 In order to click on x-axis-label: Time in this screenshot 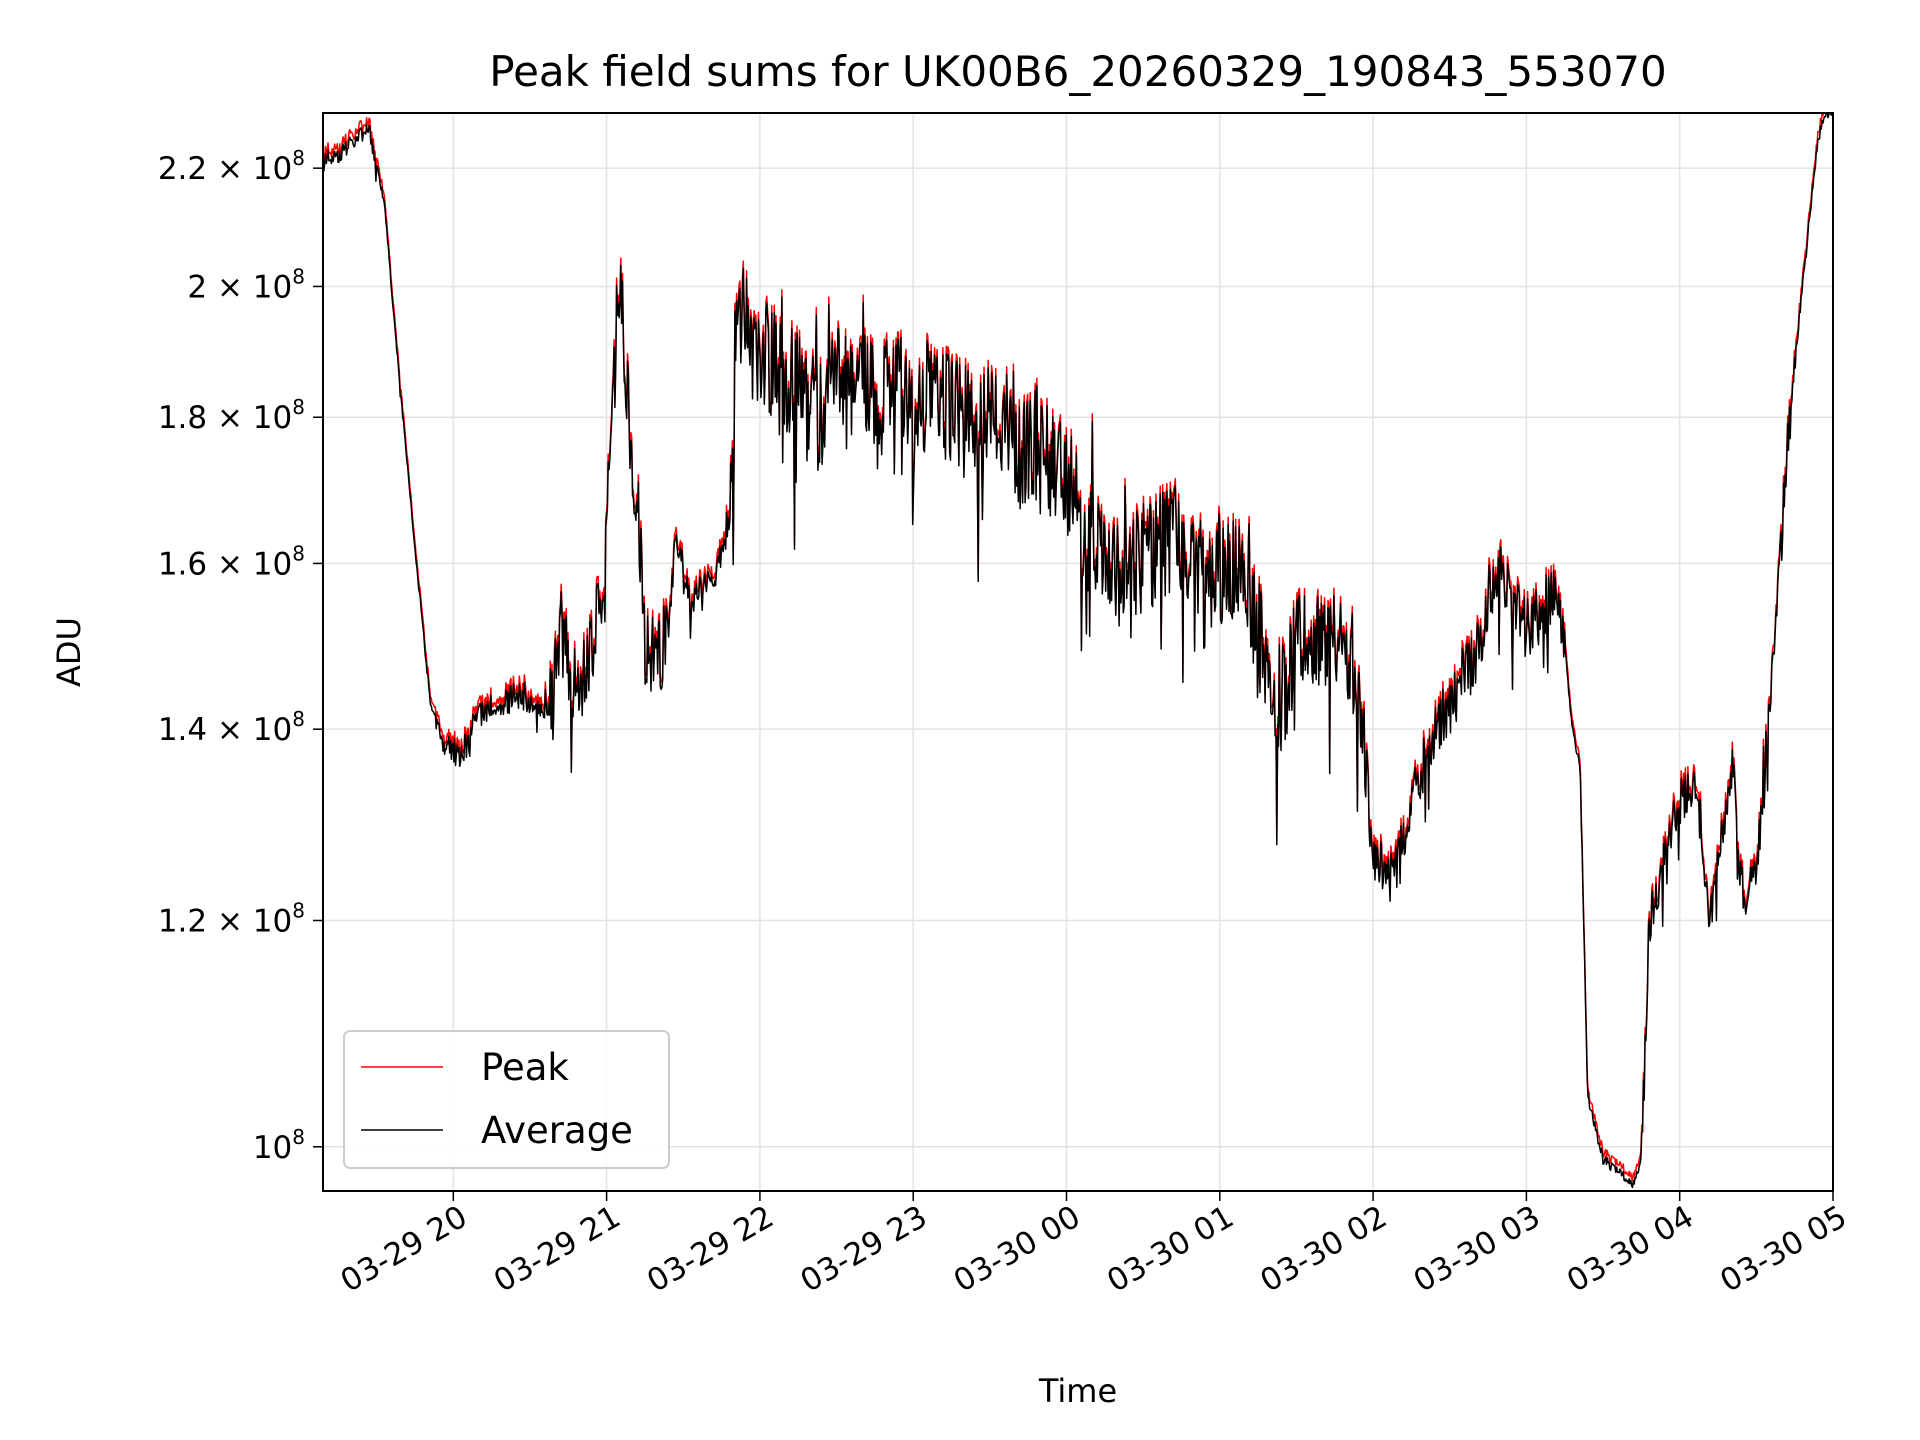, I will do `click(1077, 1391)`.